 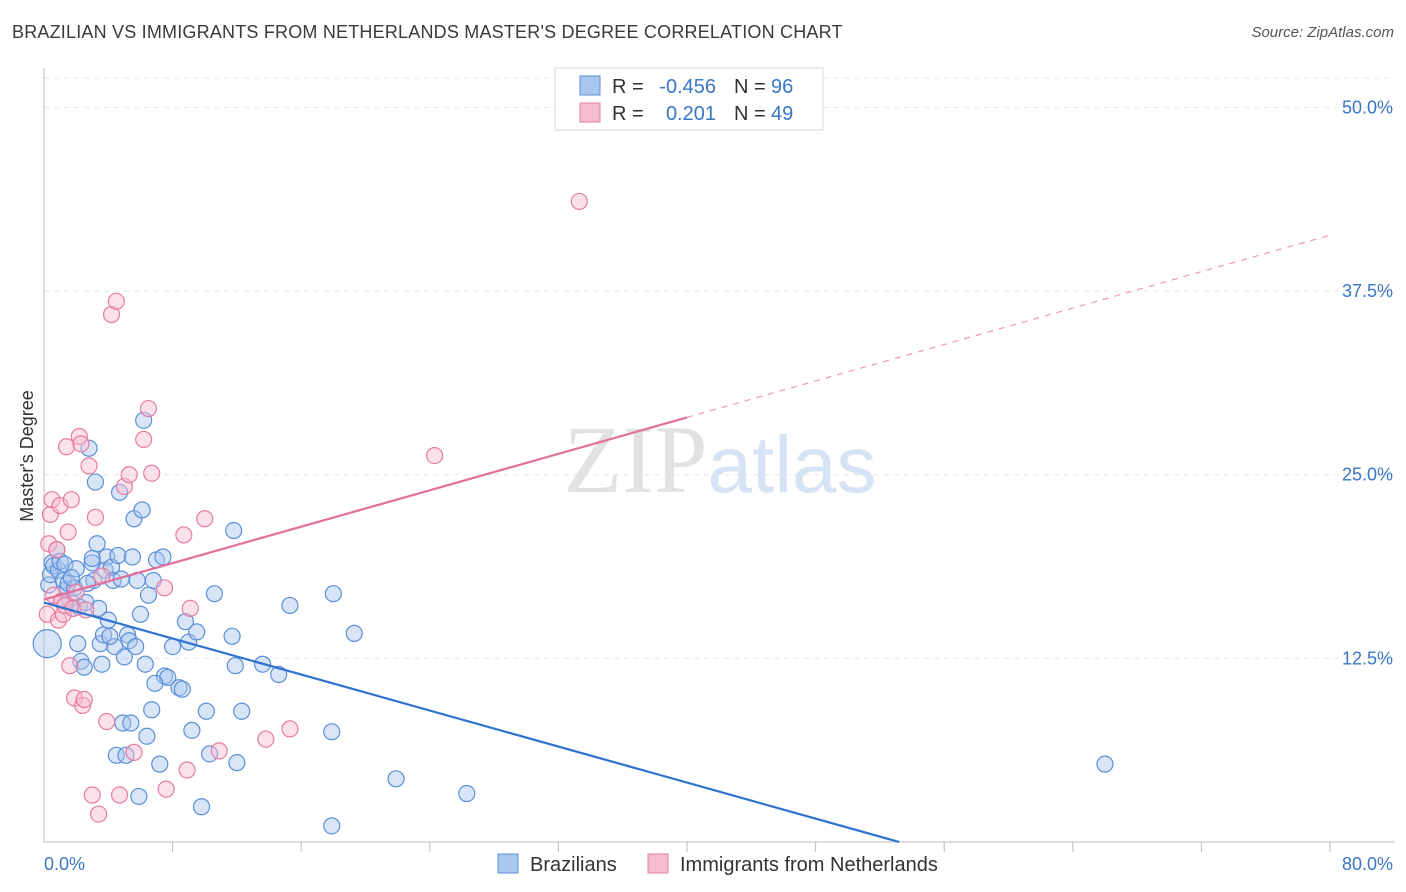 What do you see at coordinates (1322, 32) in the screenshot?
I see `chart-source: Source: ZipAtlas.com` at bounding box center [1322, 32].